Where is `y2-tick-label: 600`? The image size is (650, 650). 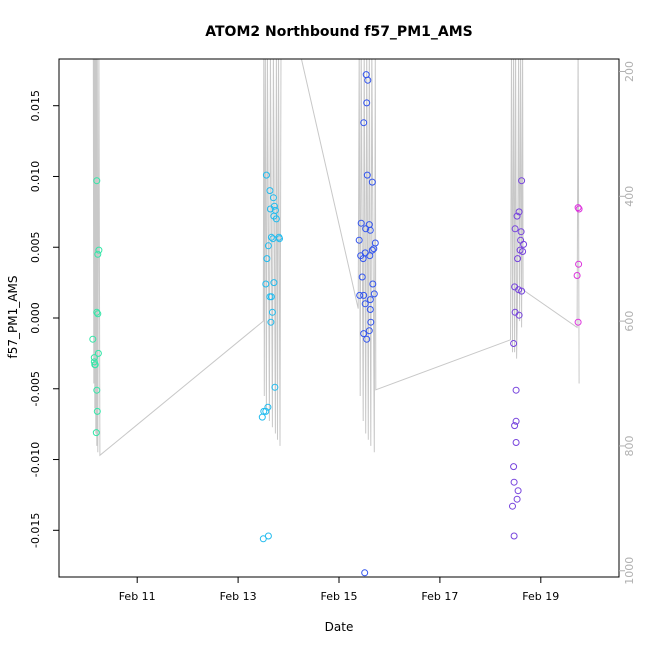 y2-tick-label: 600 is located at coordinates (629, 321).